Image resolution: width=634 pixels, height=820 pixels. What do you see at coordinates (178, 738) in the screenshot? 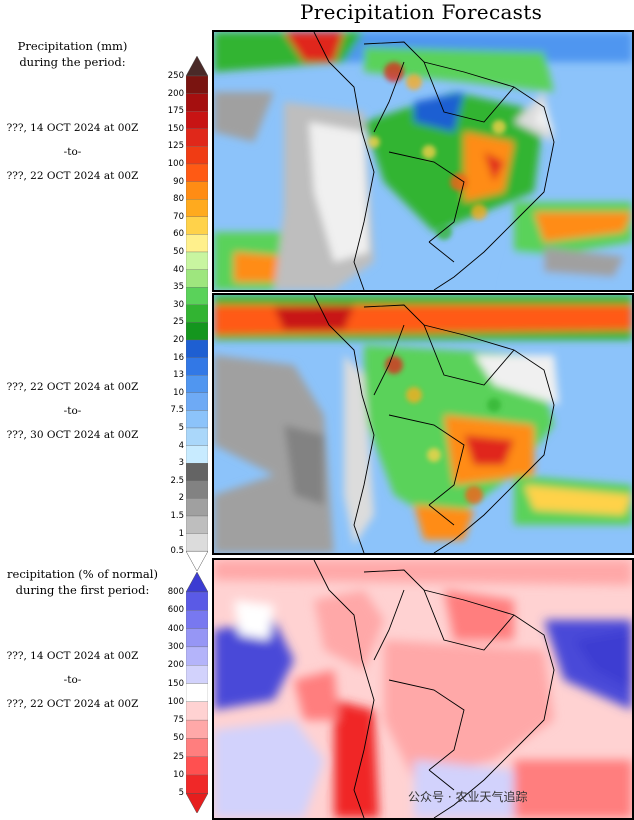
I see `pct-tick-label: 50` at bounding box center [178, 738].